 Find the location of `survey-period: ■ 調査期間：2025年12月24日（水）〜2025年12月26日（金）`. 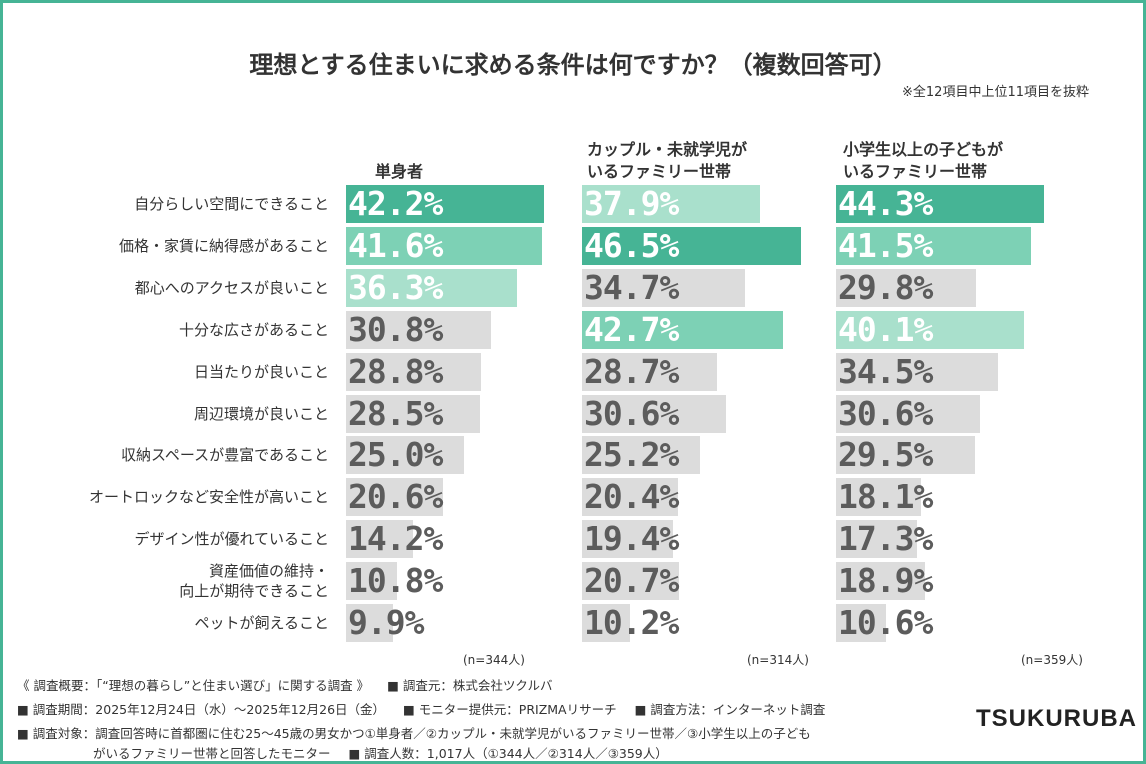

survey-period: ■ 調査期間：2025年12月24日（水）〜2025年12月26日（金） is located at coordinates (201, 709).